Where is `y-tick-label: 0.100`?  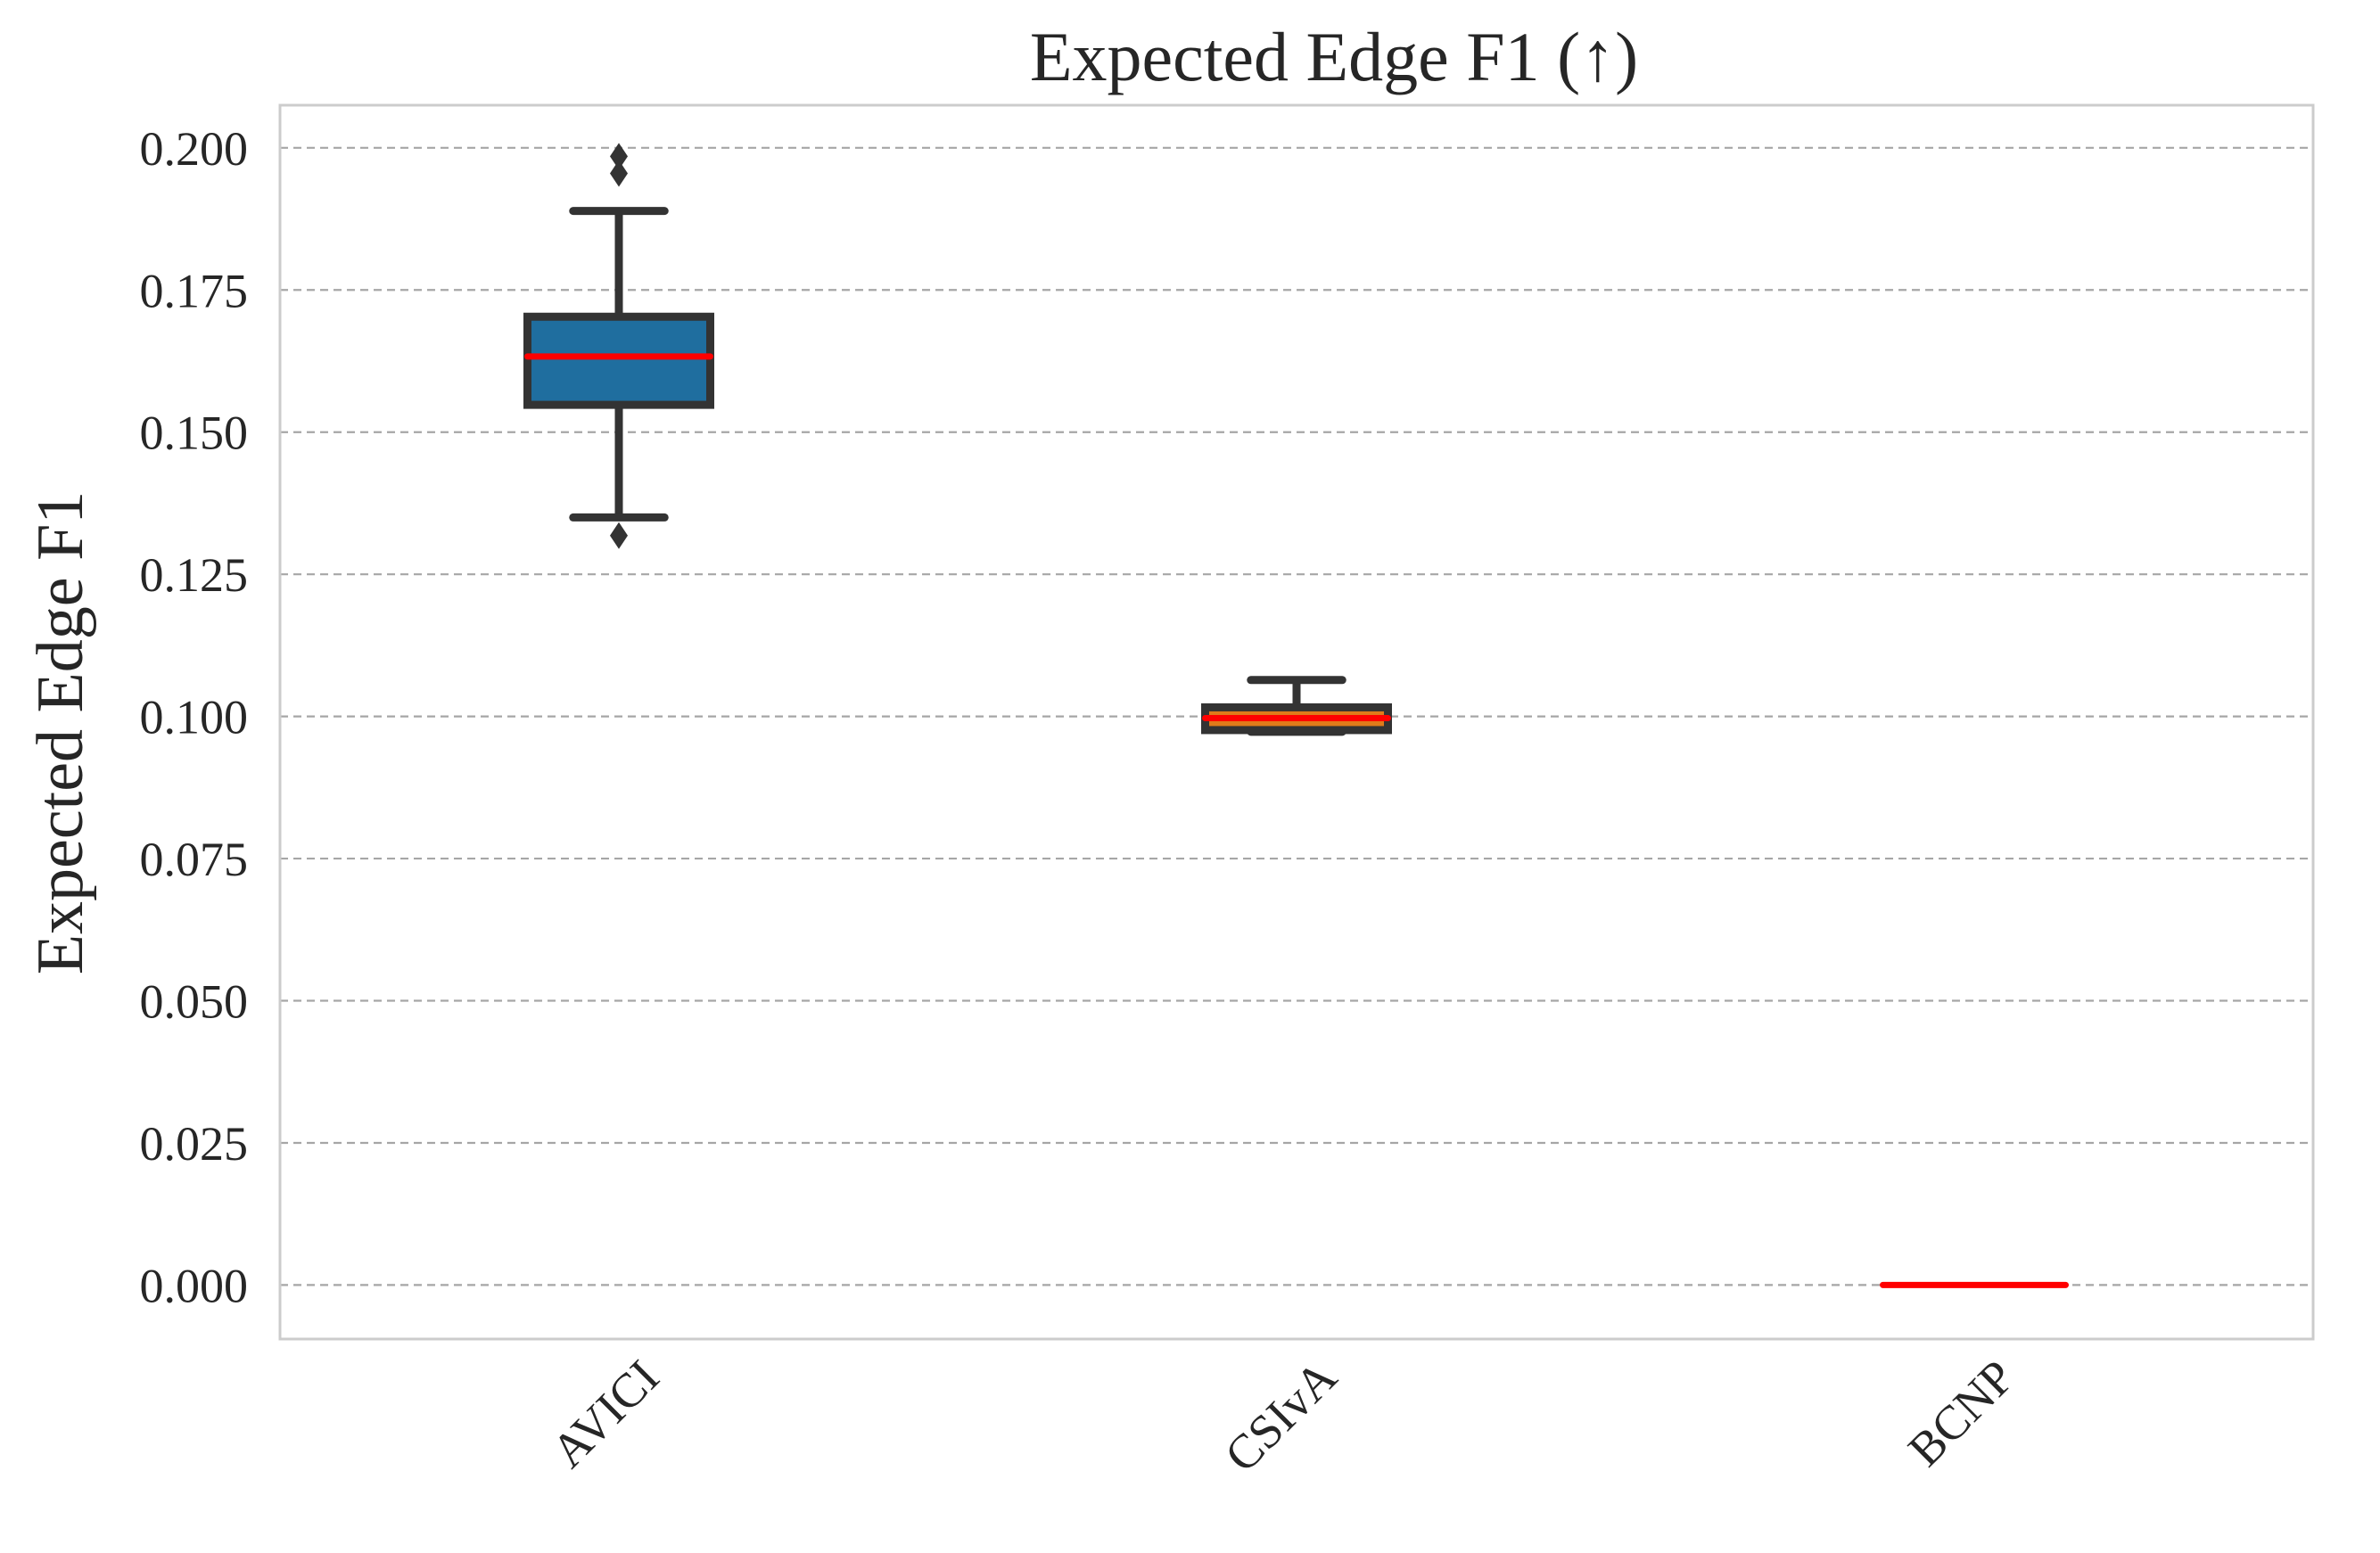
y-tick-label: 0.100 is located at coordinates (194, 718).